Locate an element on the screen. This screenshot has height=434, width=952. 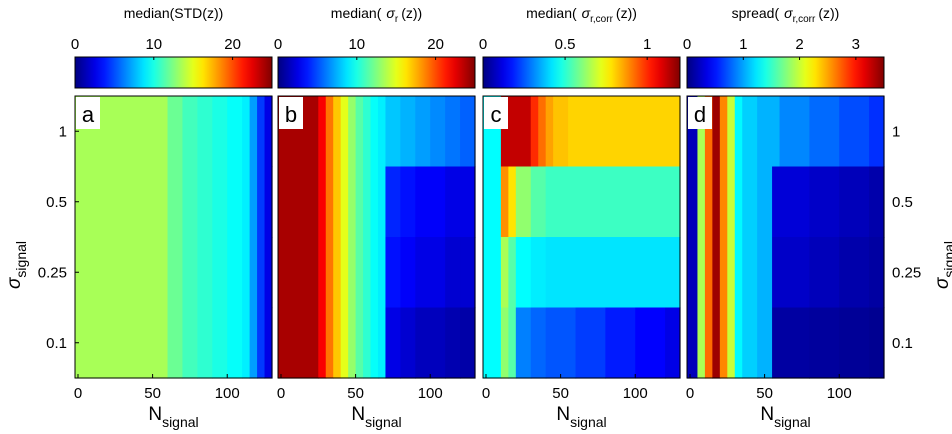
y-tick-label-left: 0.1 is located at coordinates (56, 343).